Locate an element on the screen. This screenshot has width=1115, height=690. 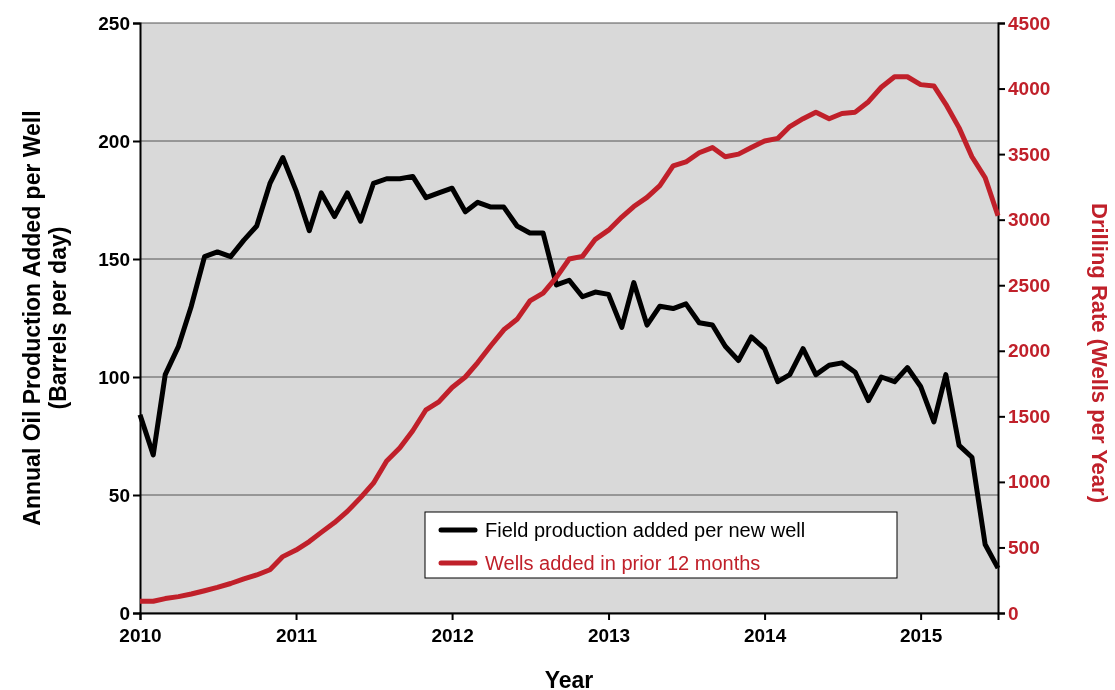
legend-label: Wells added in prior 12 months is located at coordinates (623, 563).